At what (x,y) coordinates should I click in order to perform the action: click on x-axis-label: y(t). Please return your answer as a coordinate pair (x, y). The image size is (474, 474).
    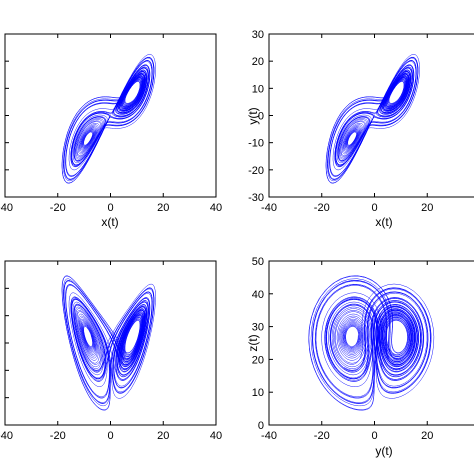
    Looking at the image, I should click on (383, 451).